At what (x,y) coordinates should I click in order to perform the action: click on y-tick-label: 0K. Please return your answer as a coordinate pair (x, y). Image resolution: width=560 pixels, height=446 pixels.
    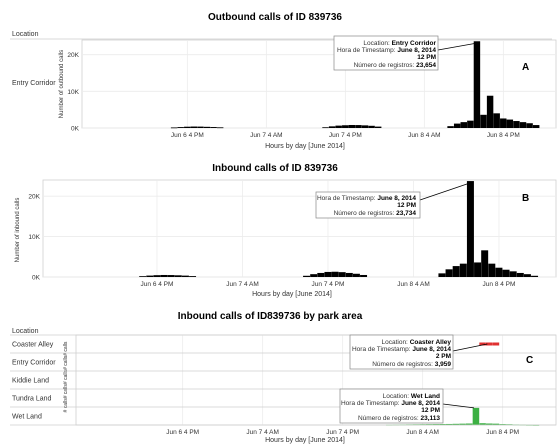
    Looking at the image, I should click on (75, 129).